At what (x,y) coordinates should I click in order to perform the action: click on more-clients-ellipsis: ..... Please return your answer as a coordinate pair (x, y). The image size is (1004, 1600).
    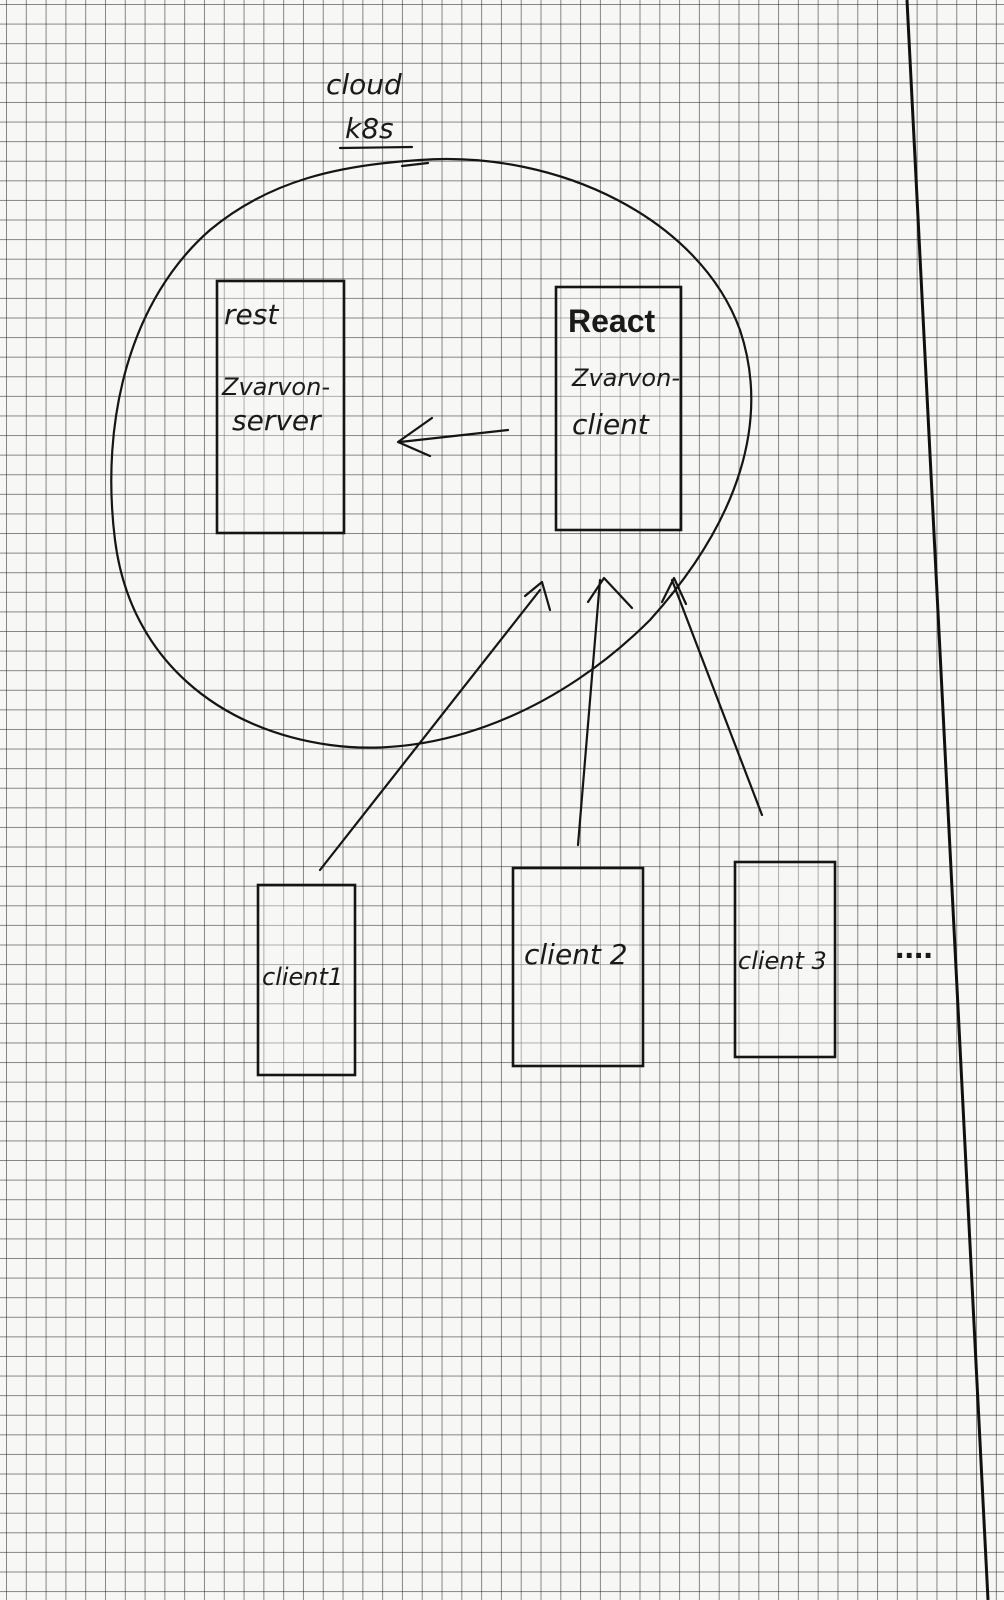
    Looking at the image, I should click on (914, 947).